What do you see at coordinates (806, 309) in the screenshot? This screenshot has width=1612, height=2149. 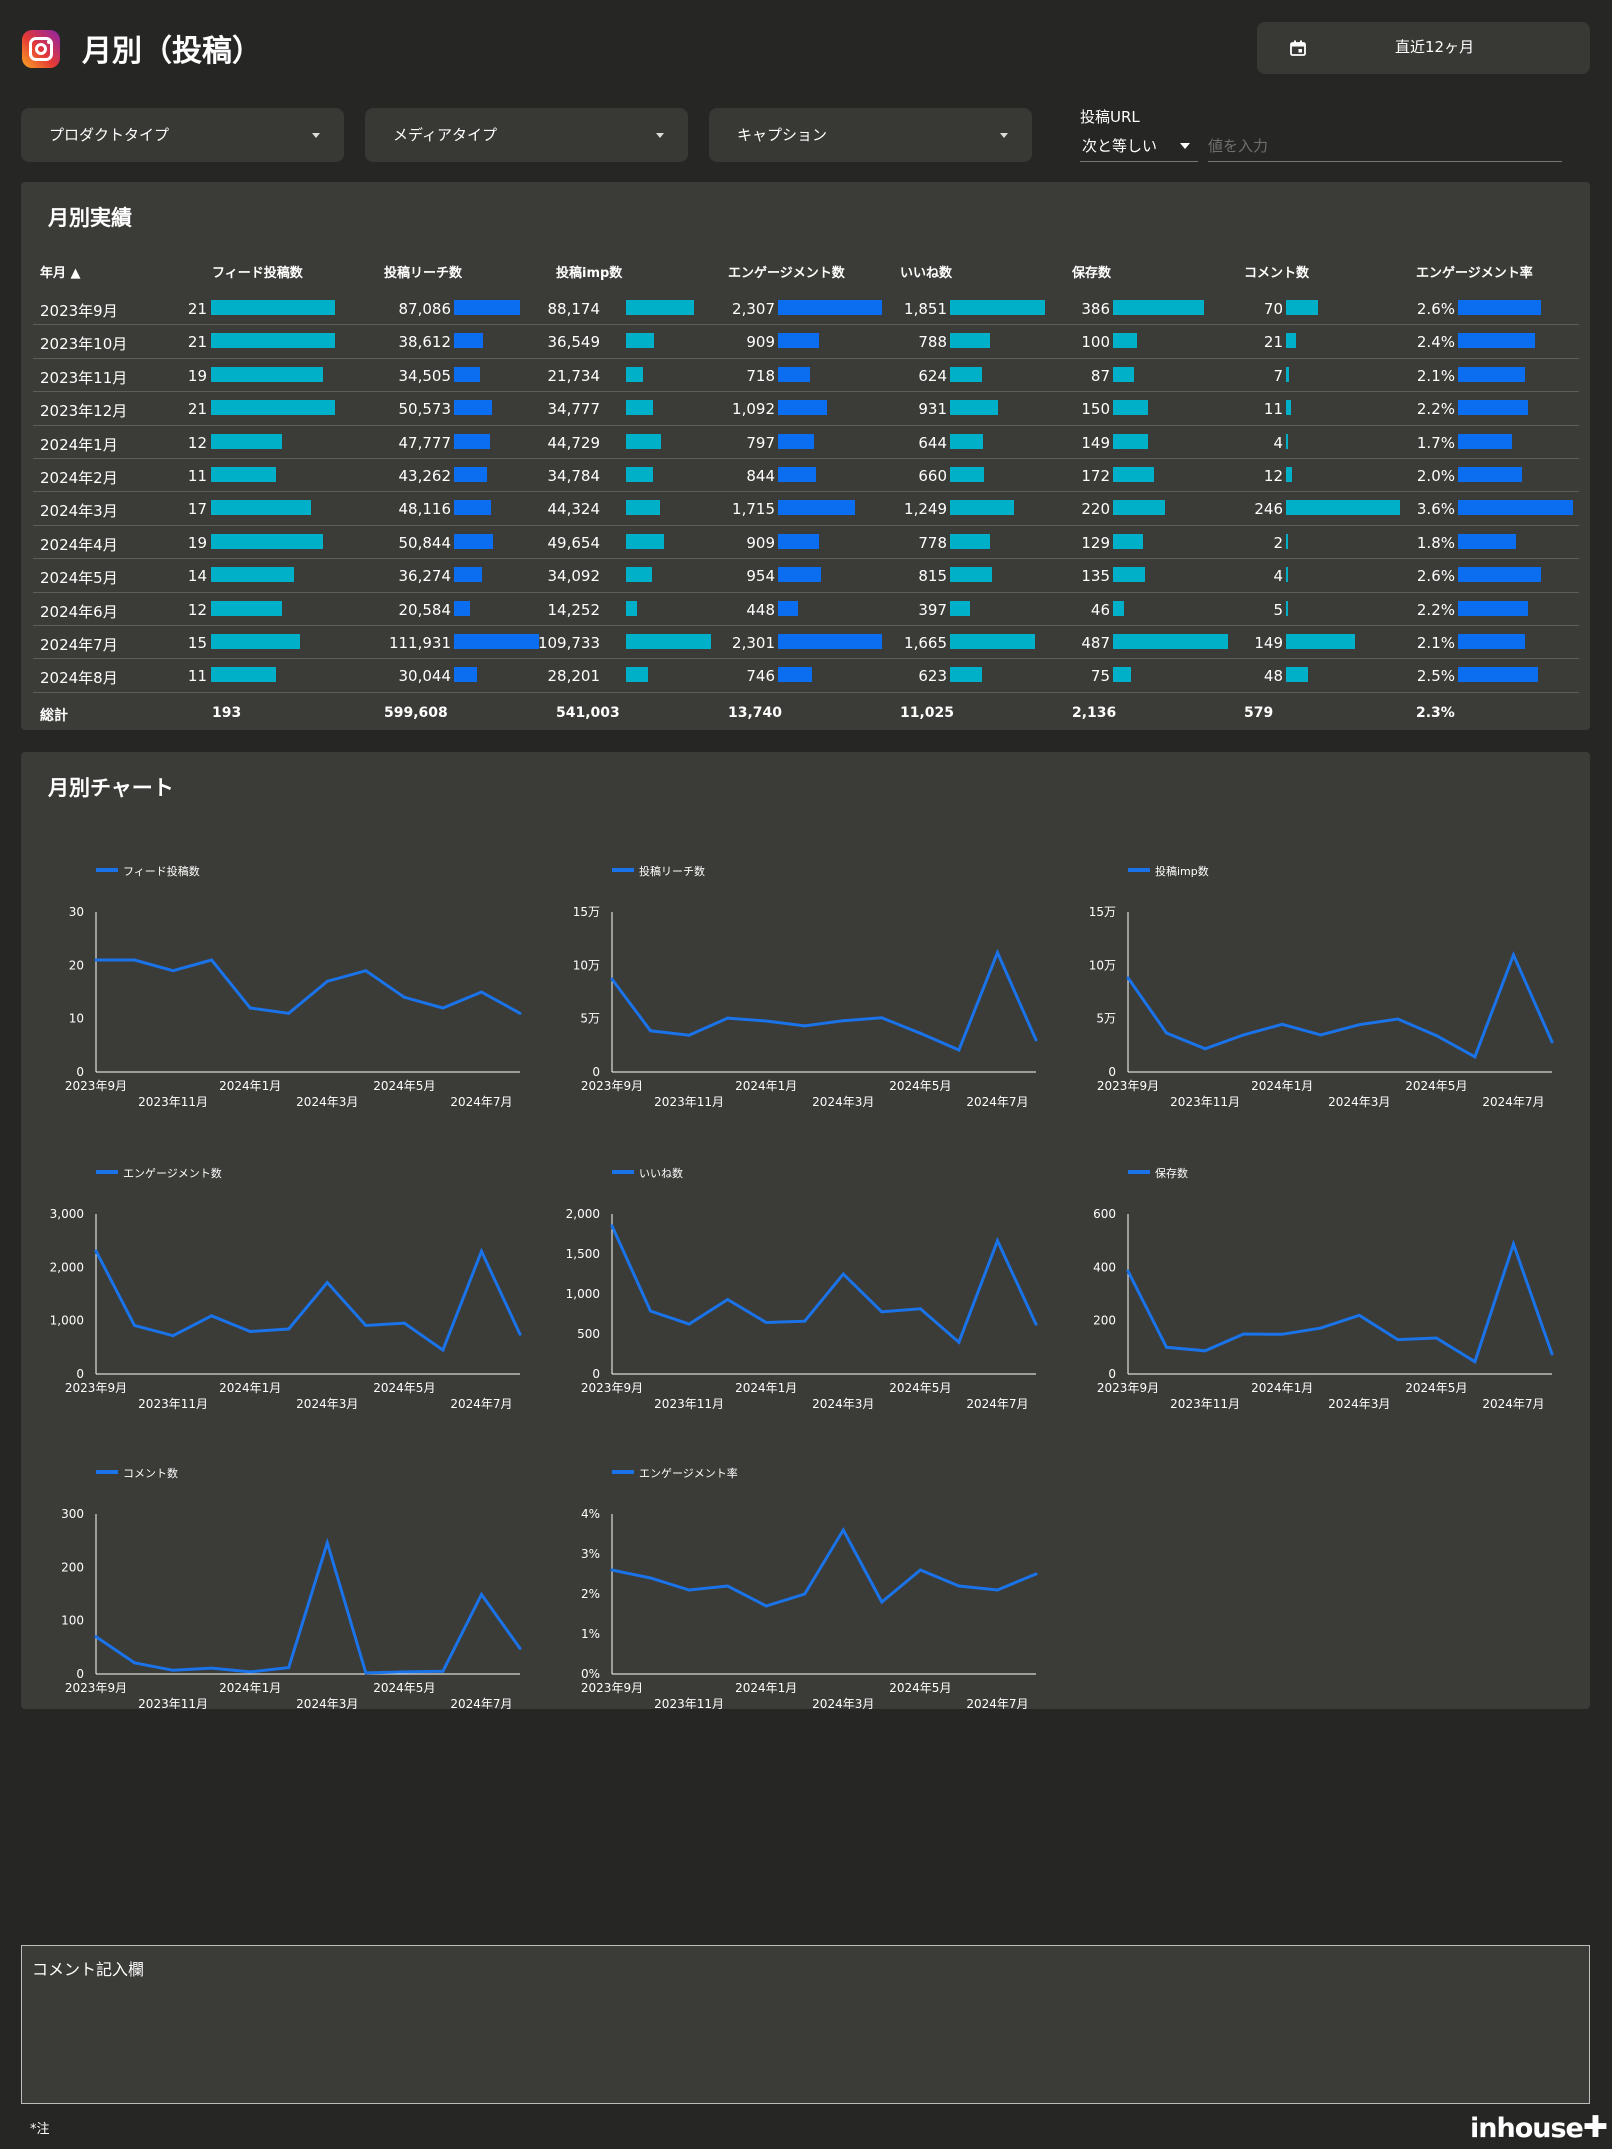 I see `table-row: 2023年9月 21 87,086 88,174 2,307 1,851 386 70 2.6%` at bounding box center [806, 309].